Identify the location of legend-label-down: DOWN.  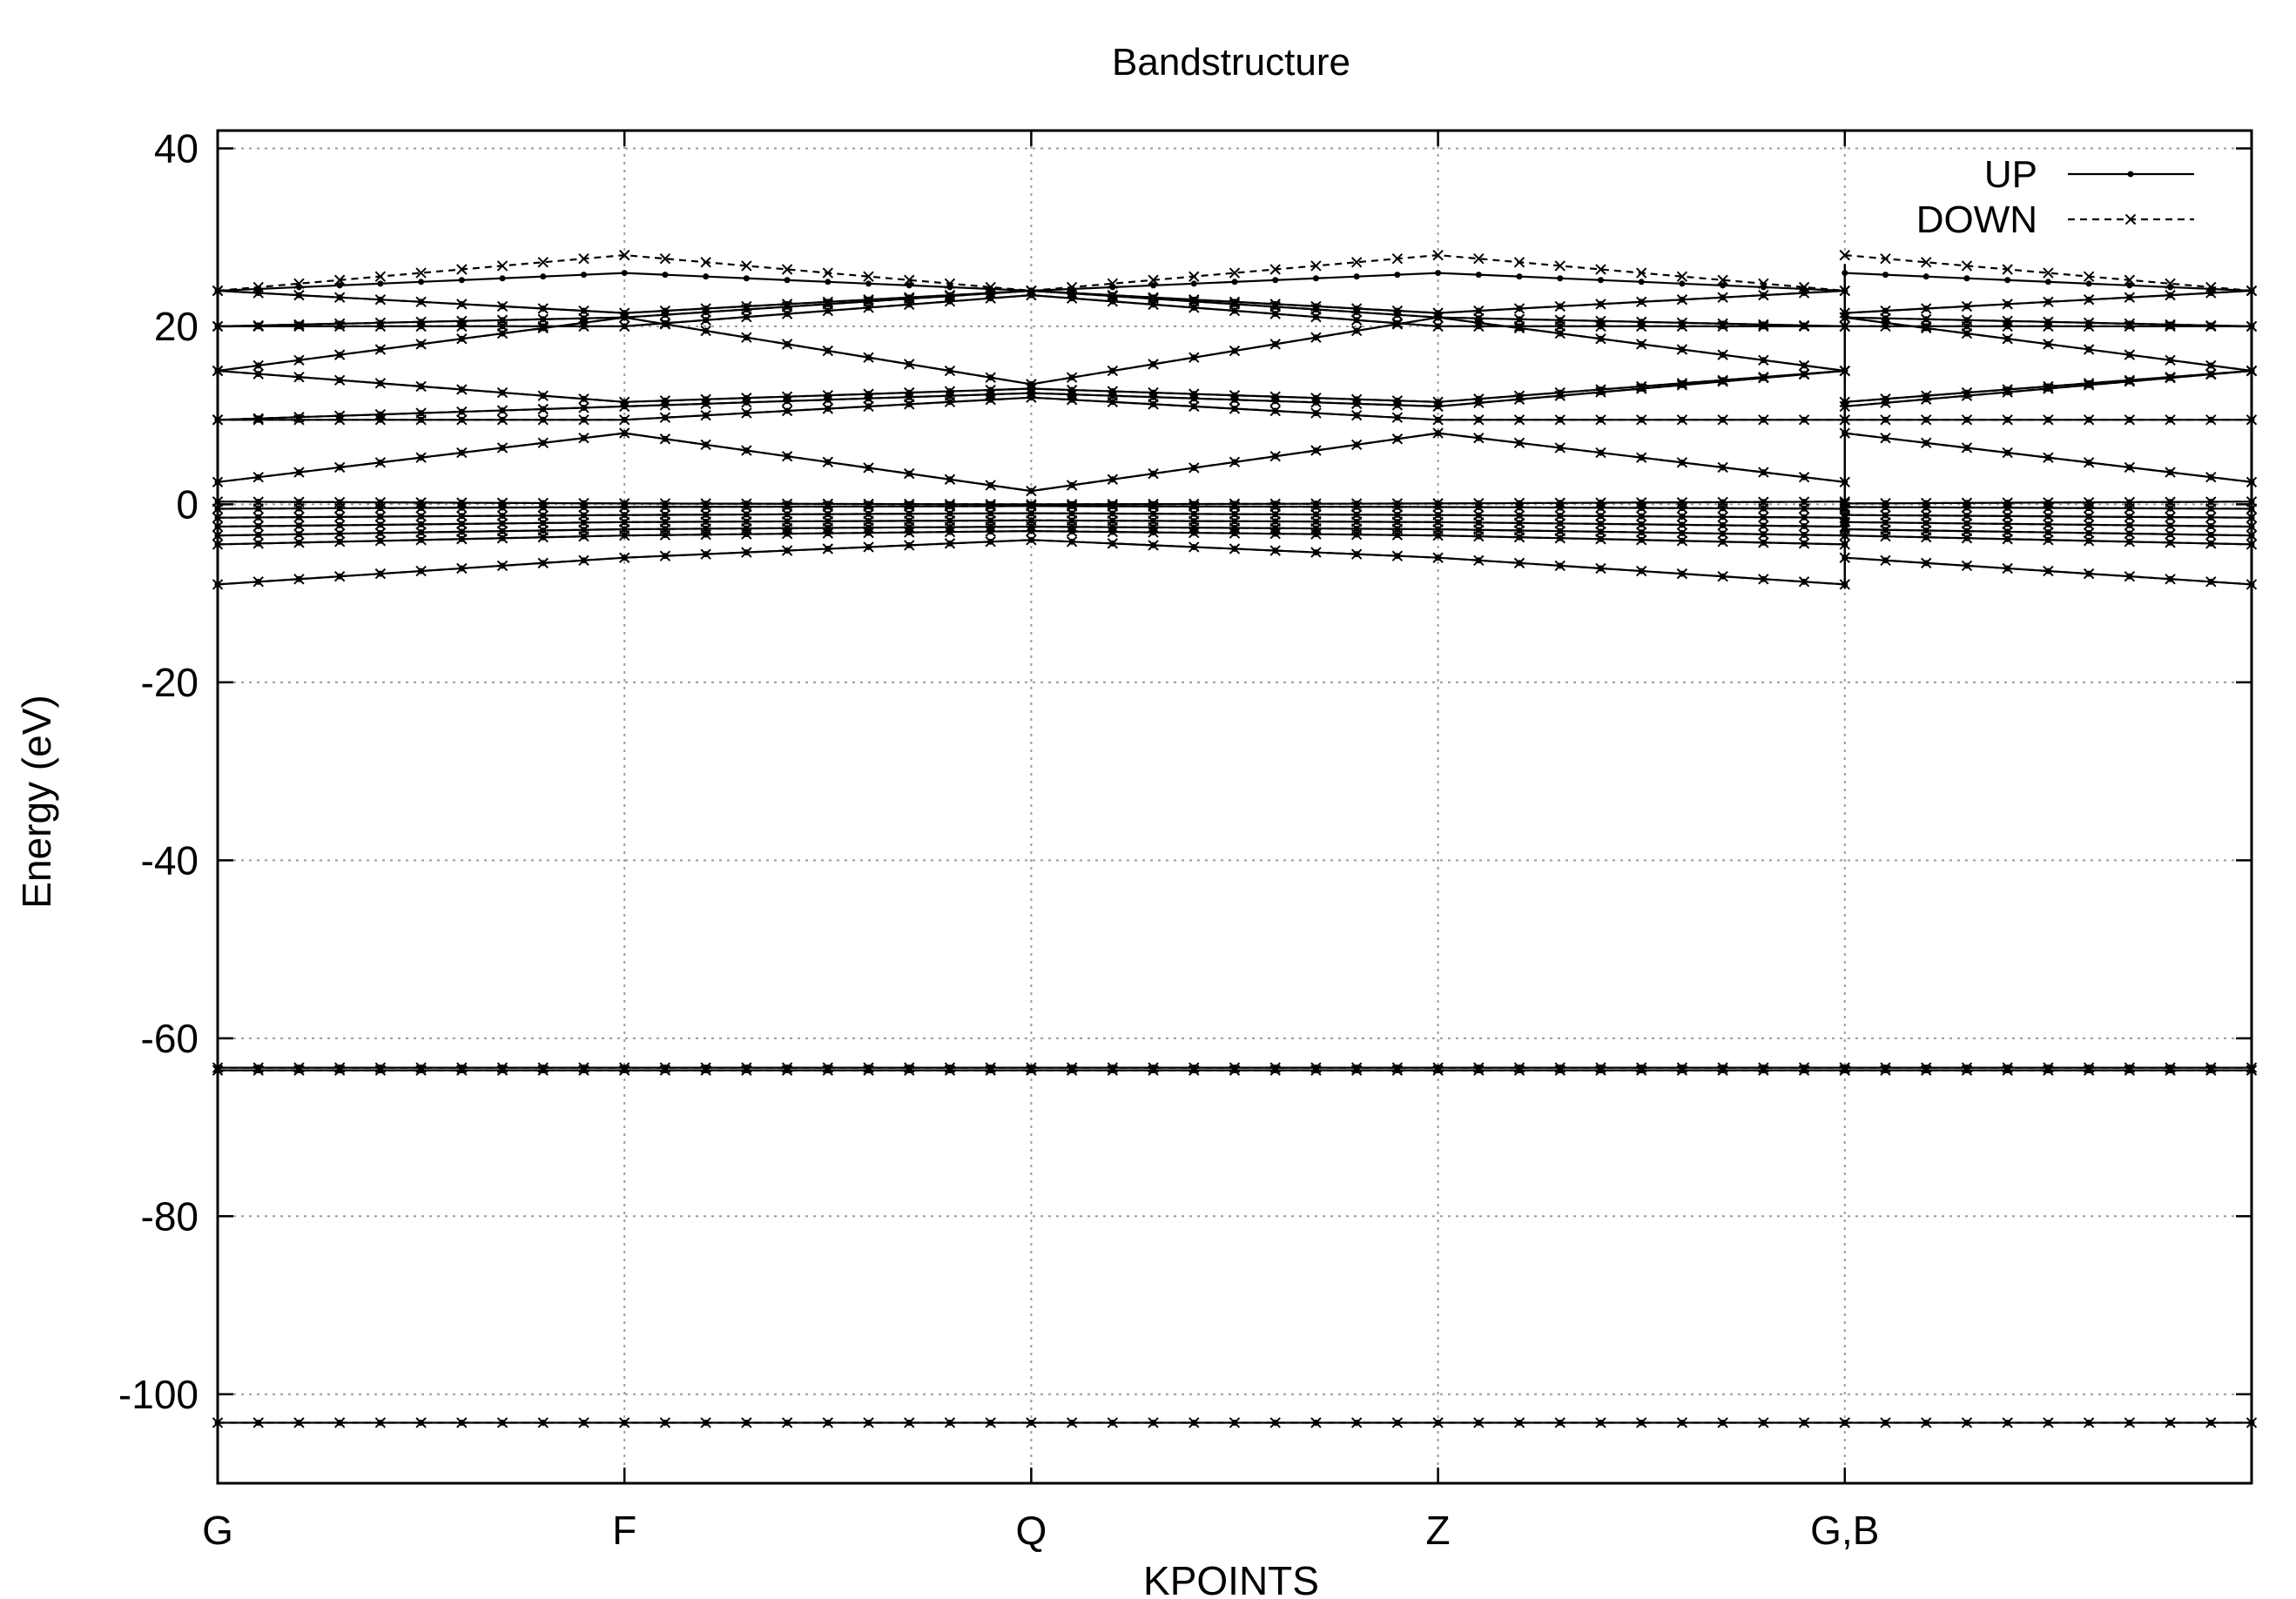
(1977, 219).